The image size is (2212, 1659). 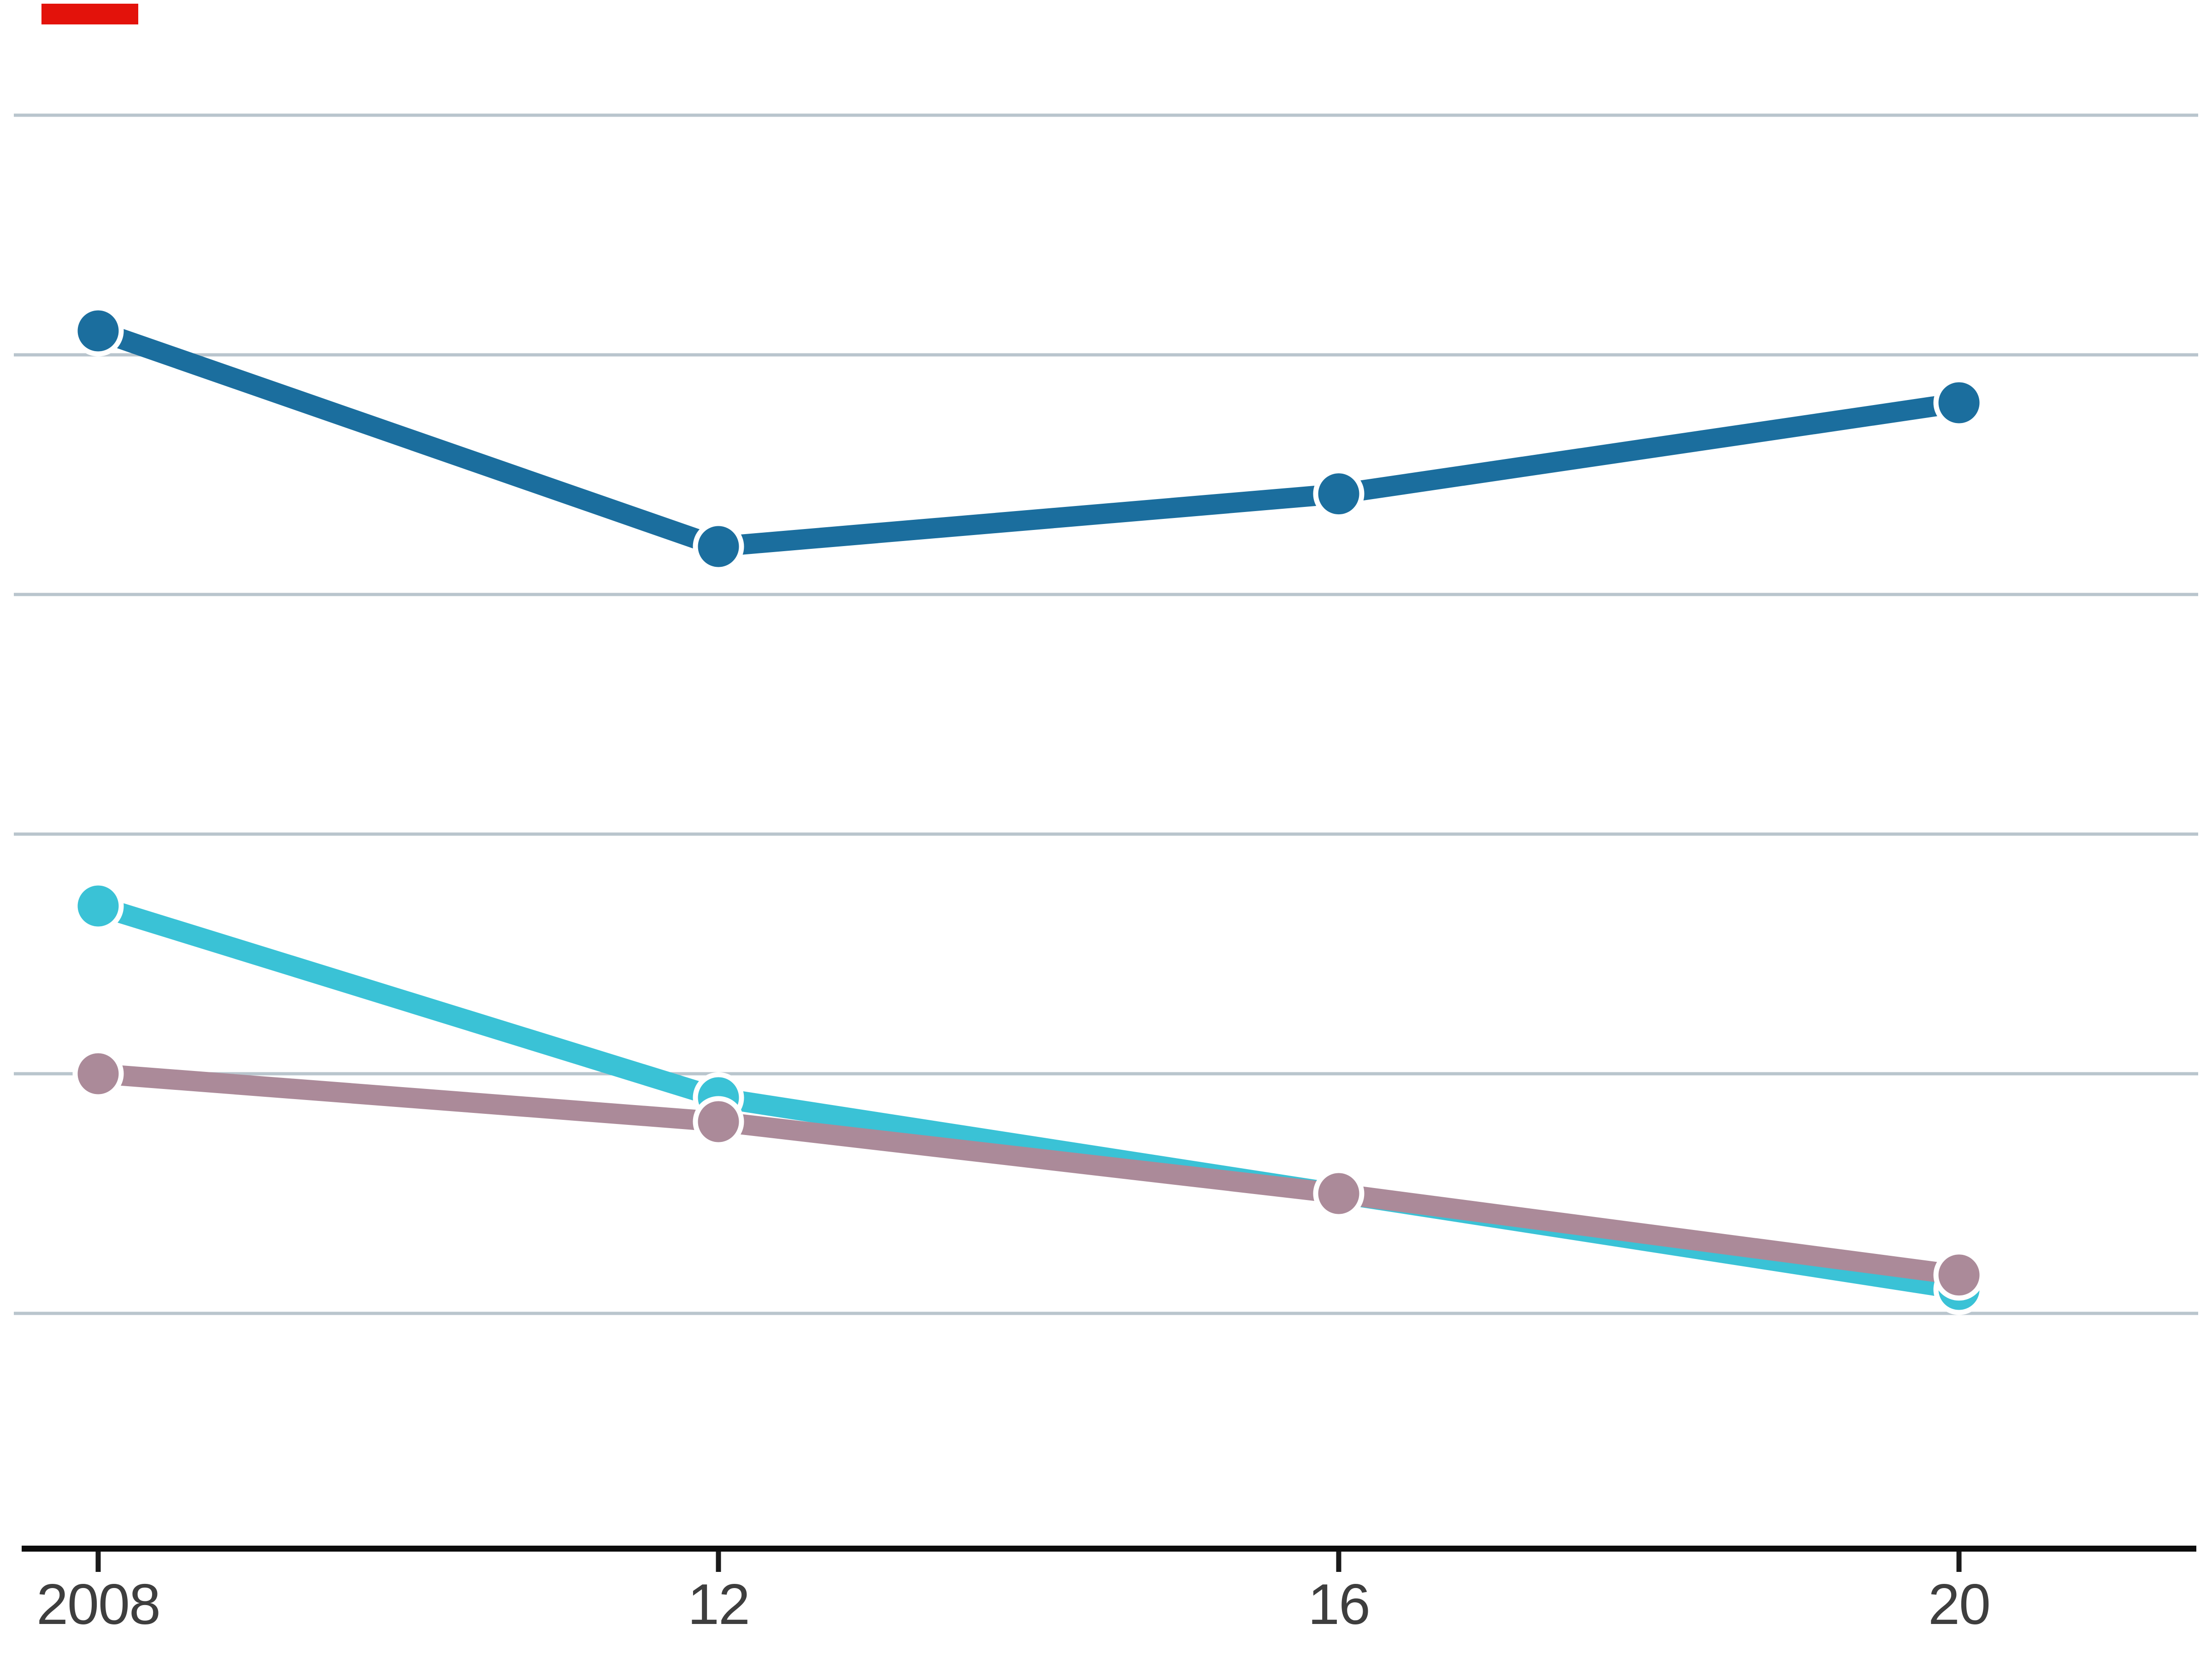 I want to click on series-line-mauve, so click(x=1028, y=1174).